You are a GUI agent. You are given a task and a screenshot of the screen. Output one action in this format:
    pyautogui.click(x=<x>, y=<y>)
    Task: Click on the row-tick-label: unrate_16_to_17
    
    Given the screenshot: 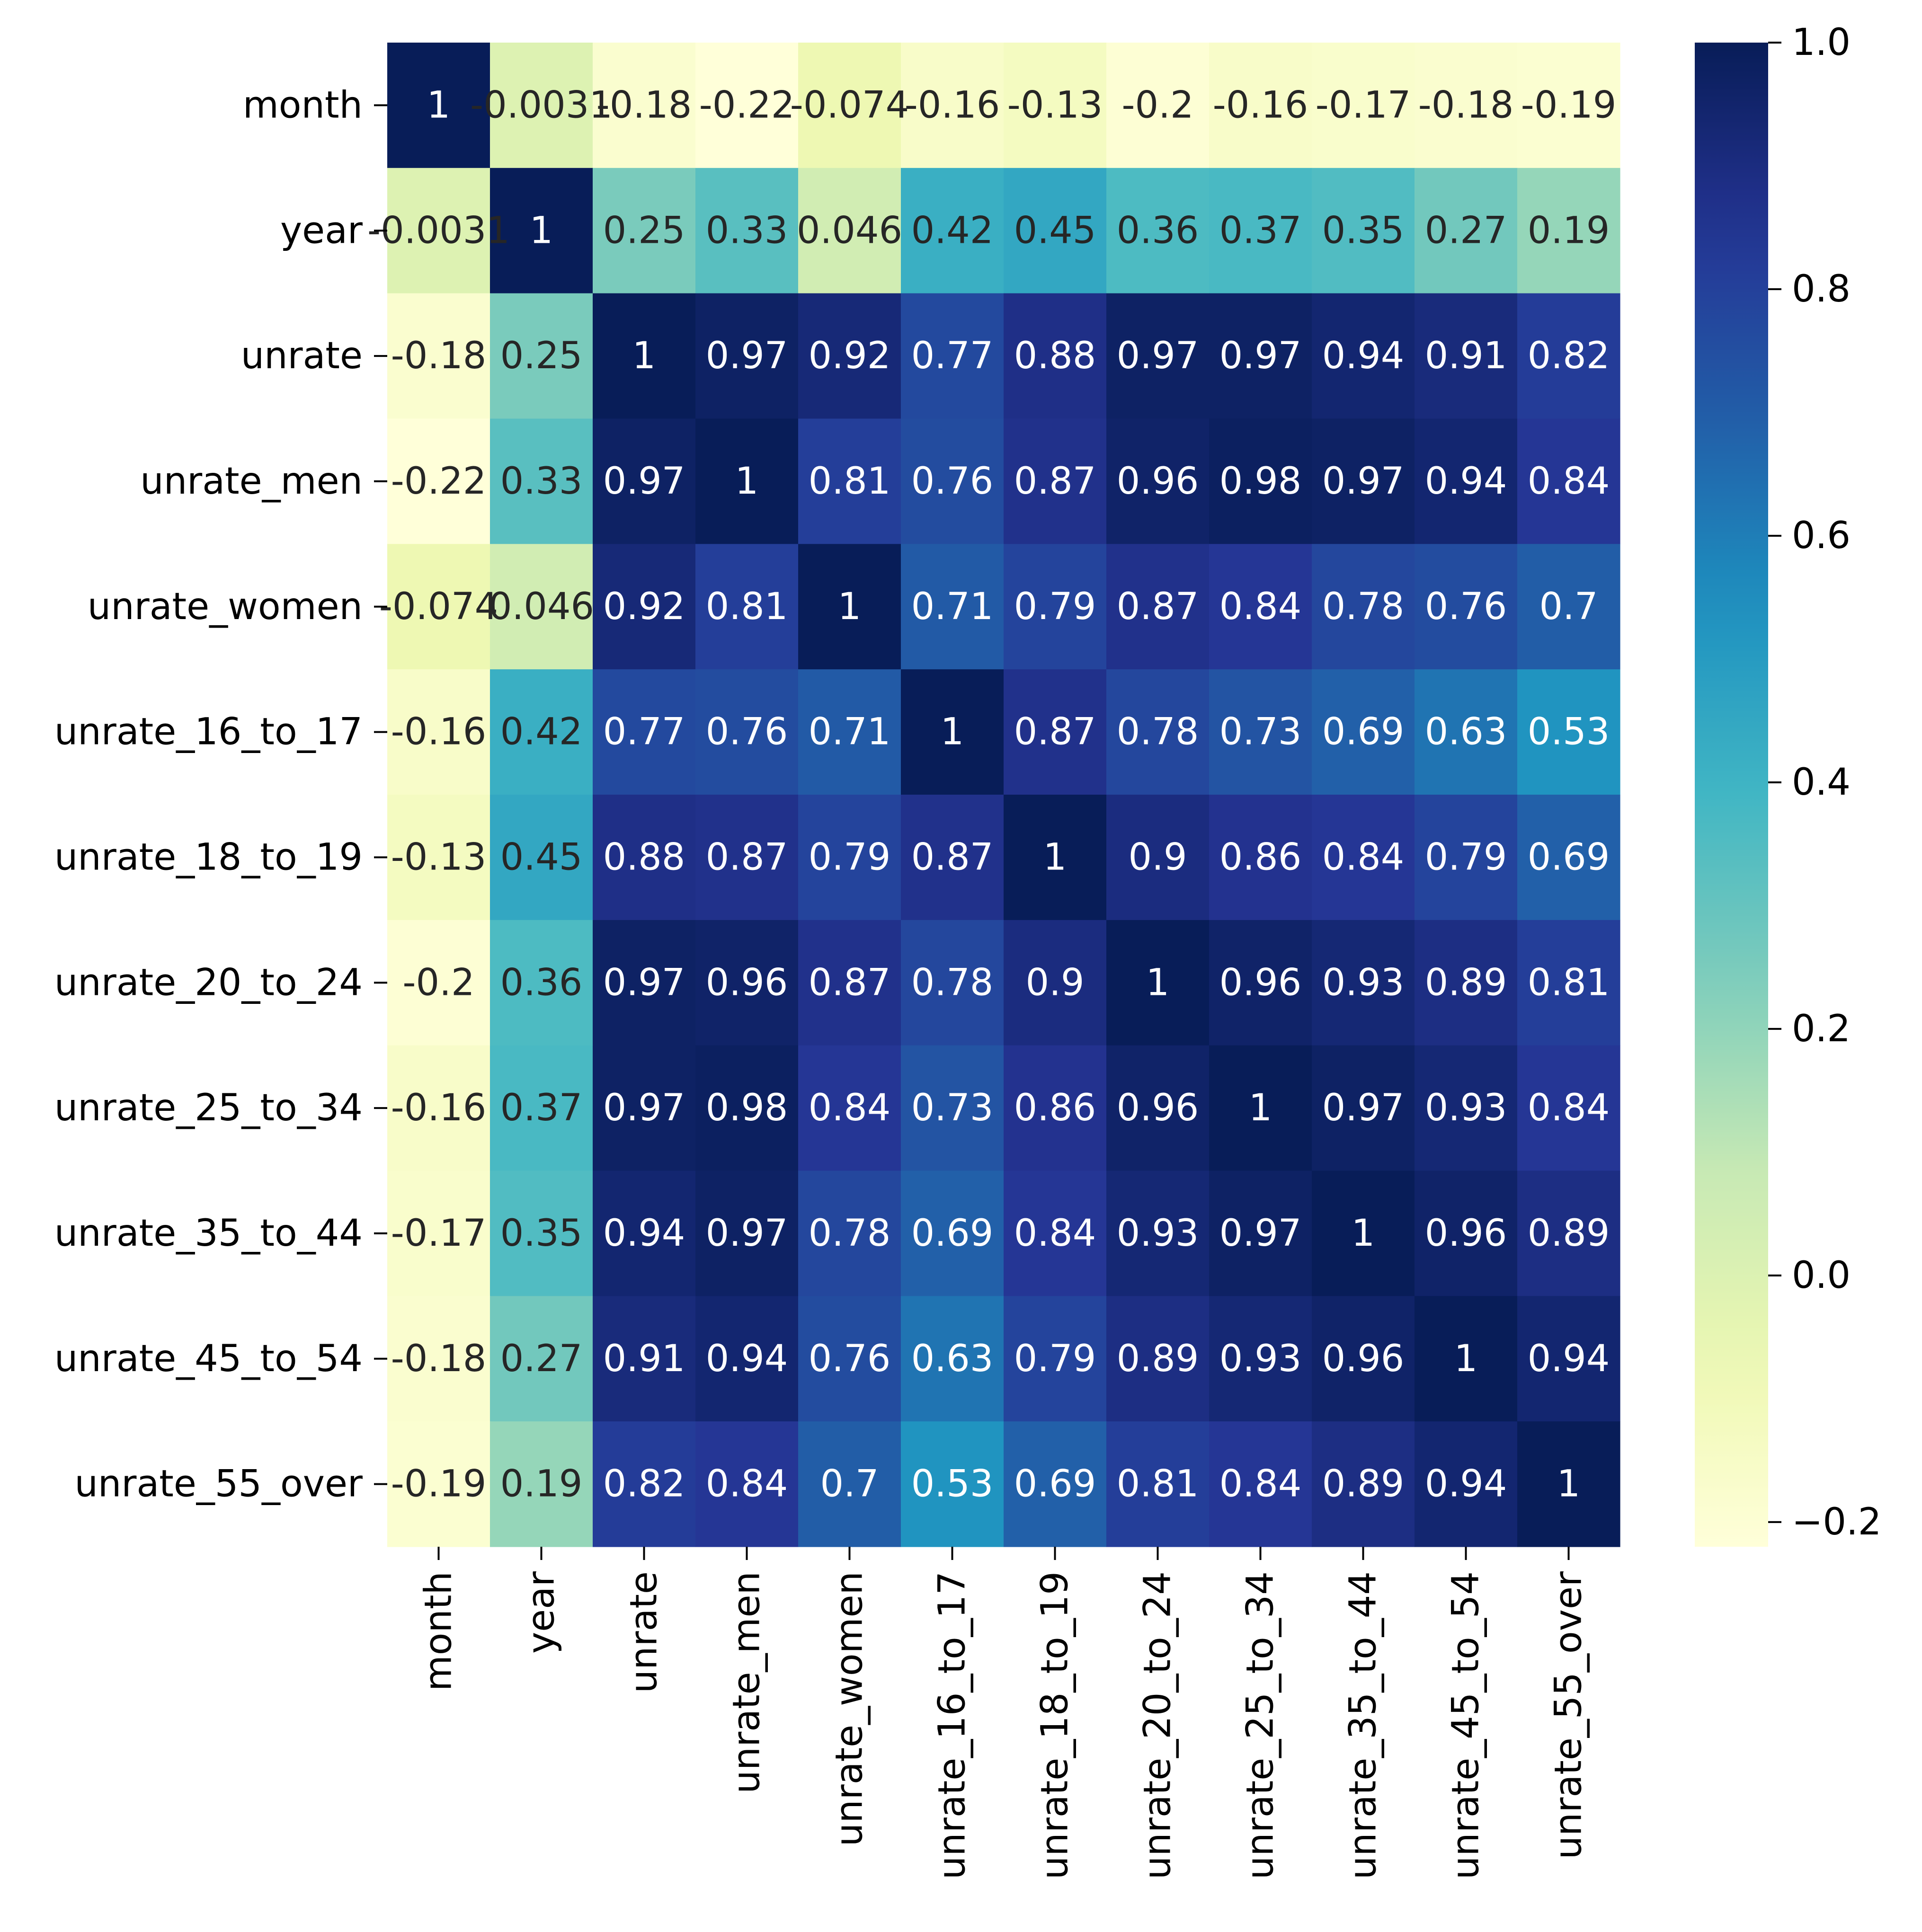 What is the action you would take?
    pyautogui.click(x=209, y=732)
    